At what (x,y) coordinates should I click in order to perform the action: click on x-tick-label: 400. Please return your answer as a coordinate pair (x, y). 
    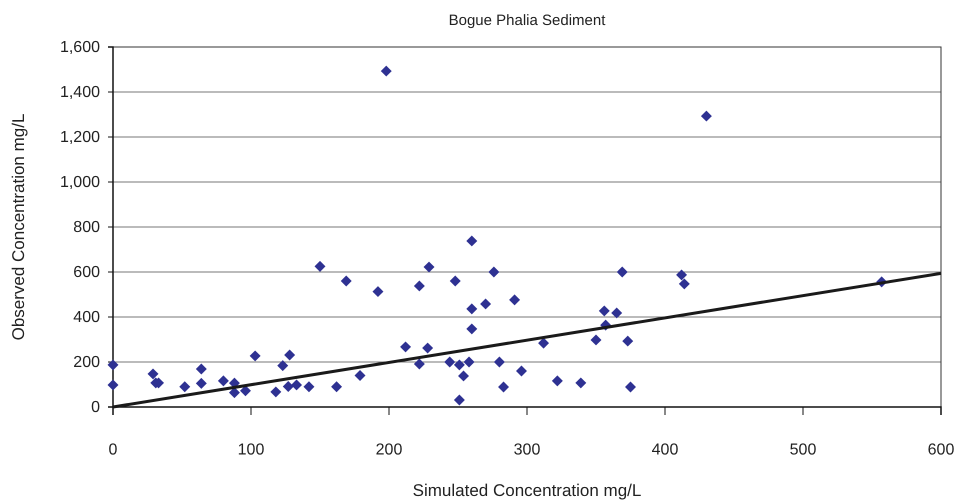
    Looking at the image, I should click on (665, 449).